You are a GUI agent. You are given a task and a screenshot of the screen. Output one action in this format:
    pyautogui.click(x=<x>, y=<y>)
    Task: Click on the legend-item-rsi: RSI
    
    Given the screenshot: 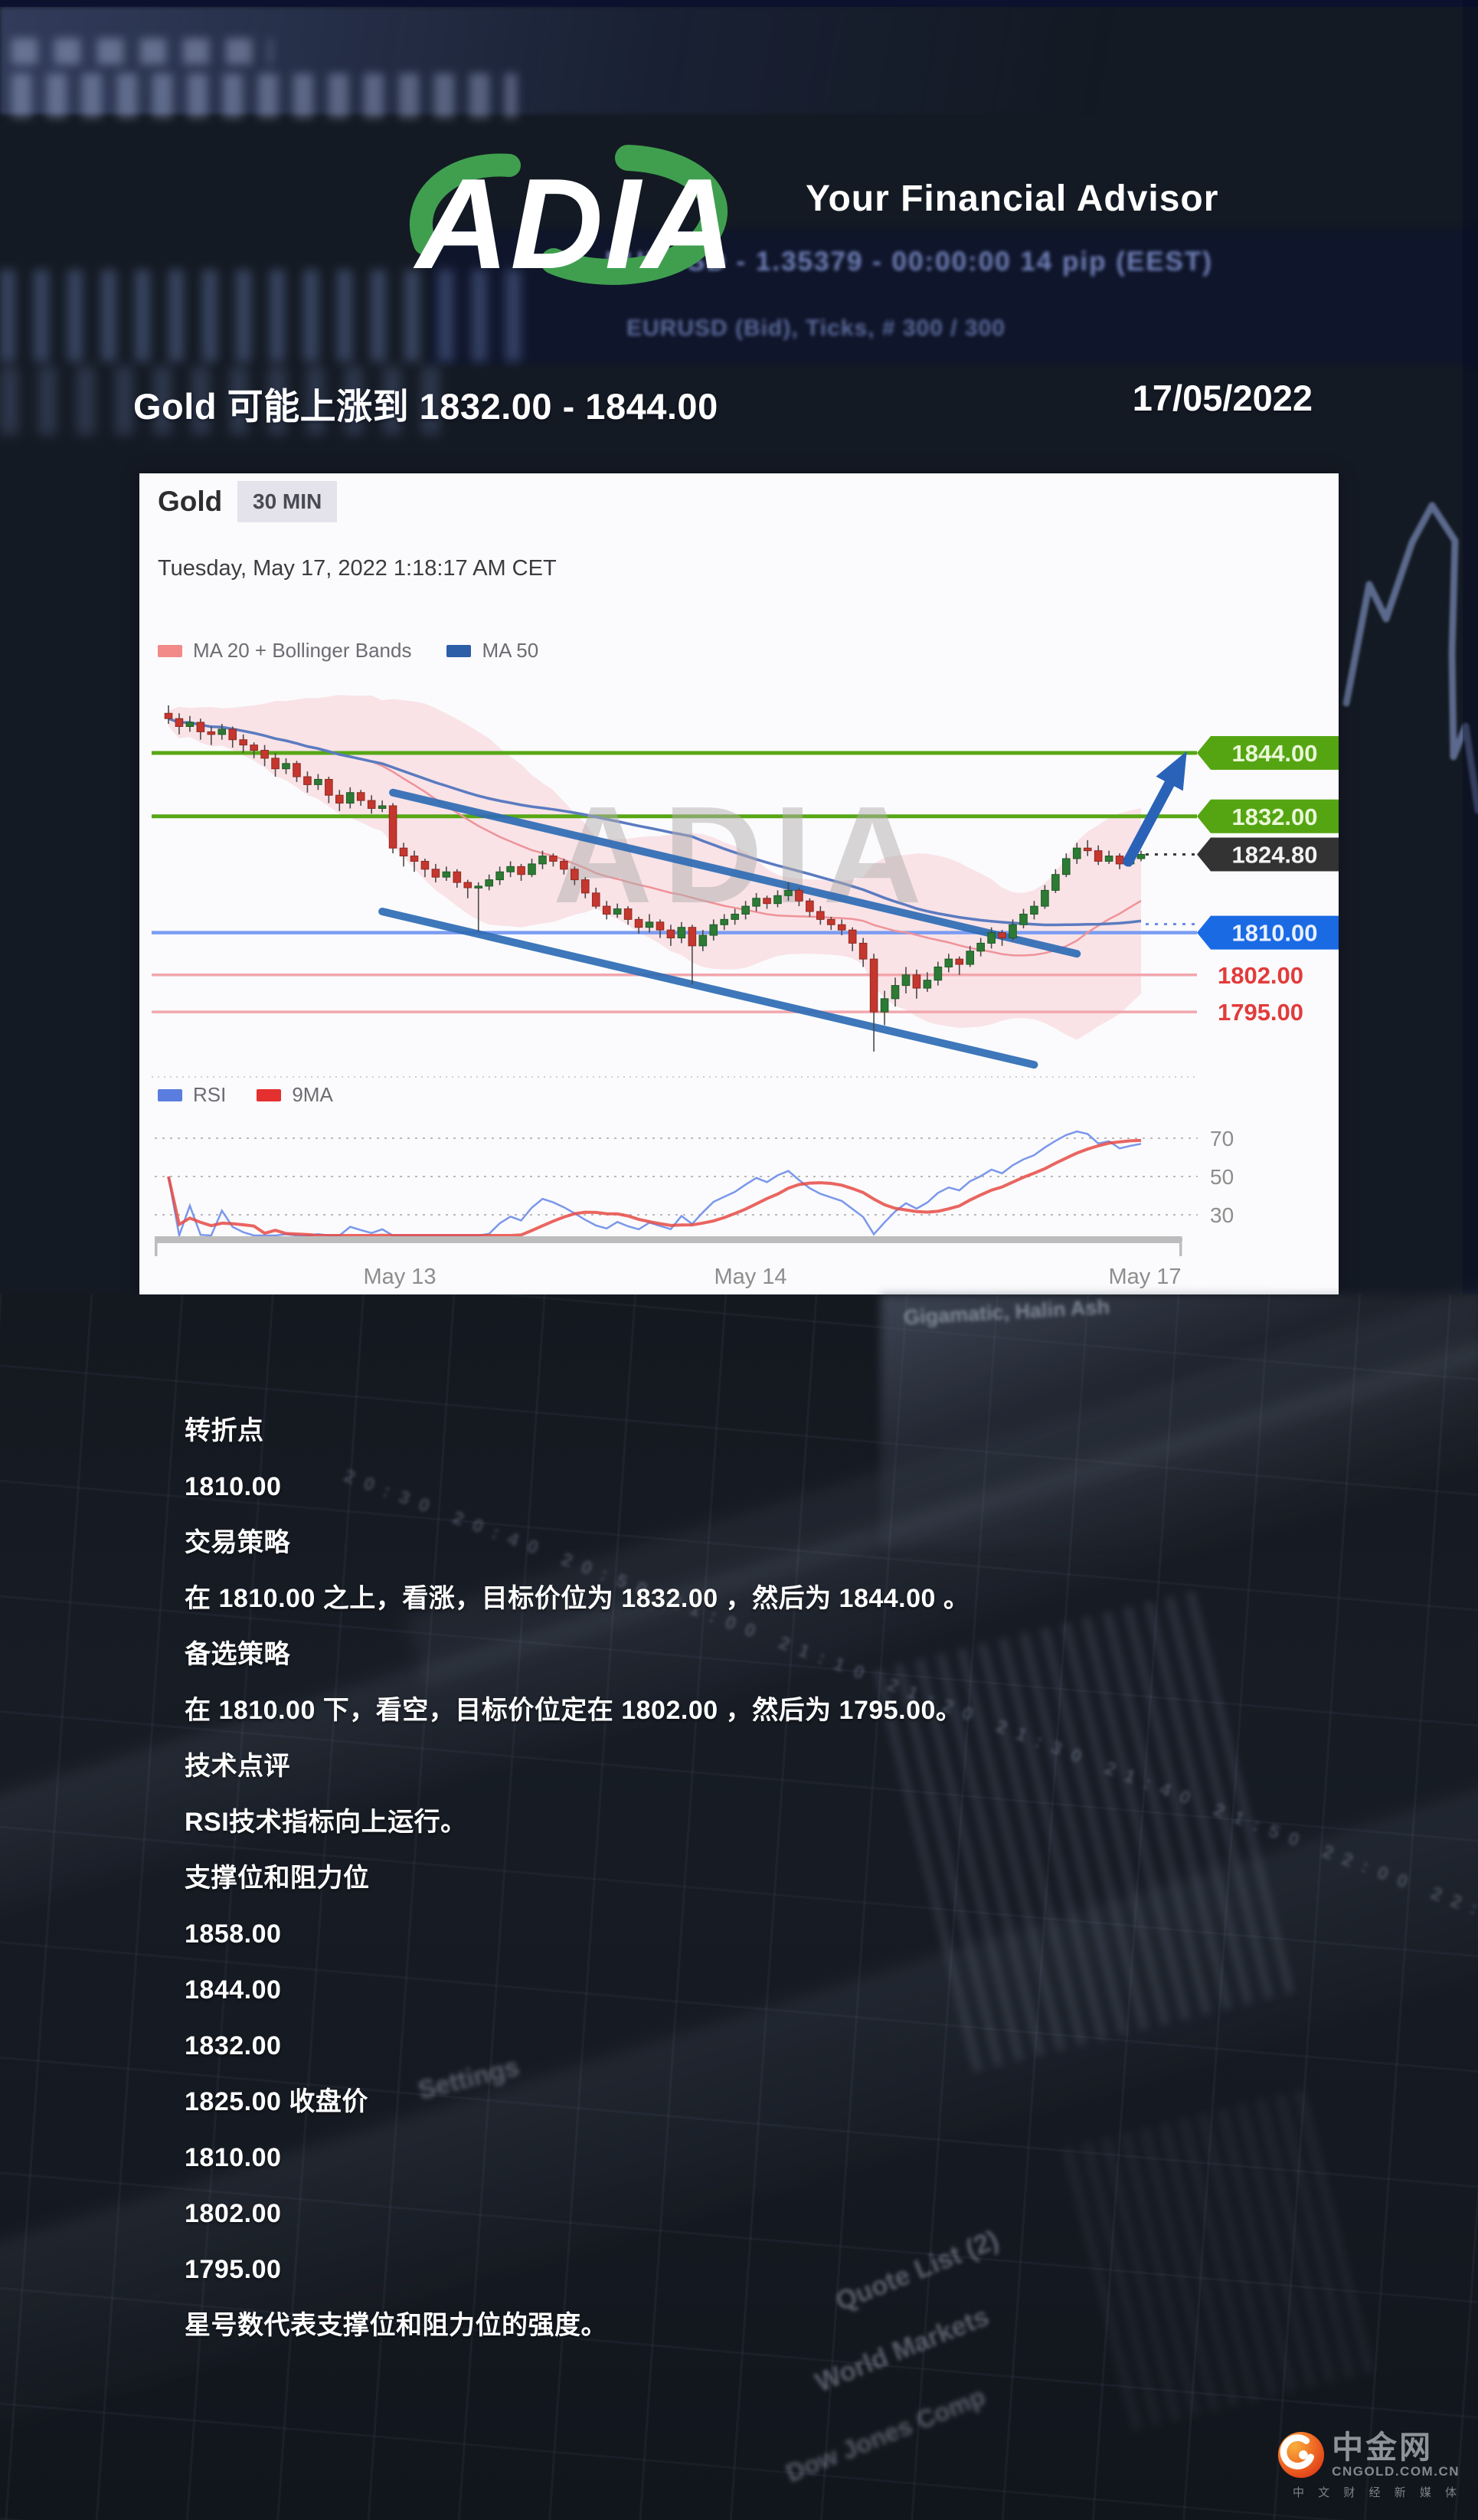 What is the action you would take?
    pyautogui.click(x=192, y=1095)
    